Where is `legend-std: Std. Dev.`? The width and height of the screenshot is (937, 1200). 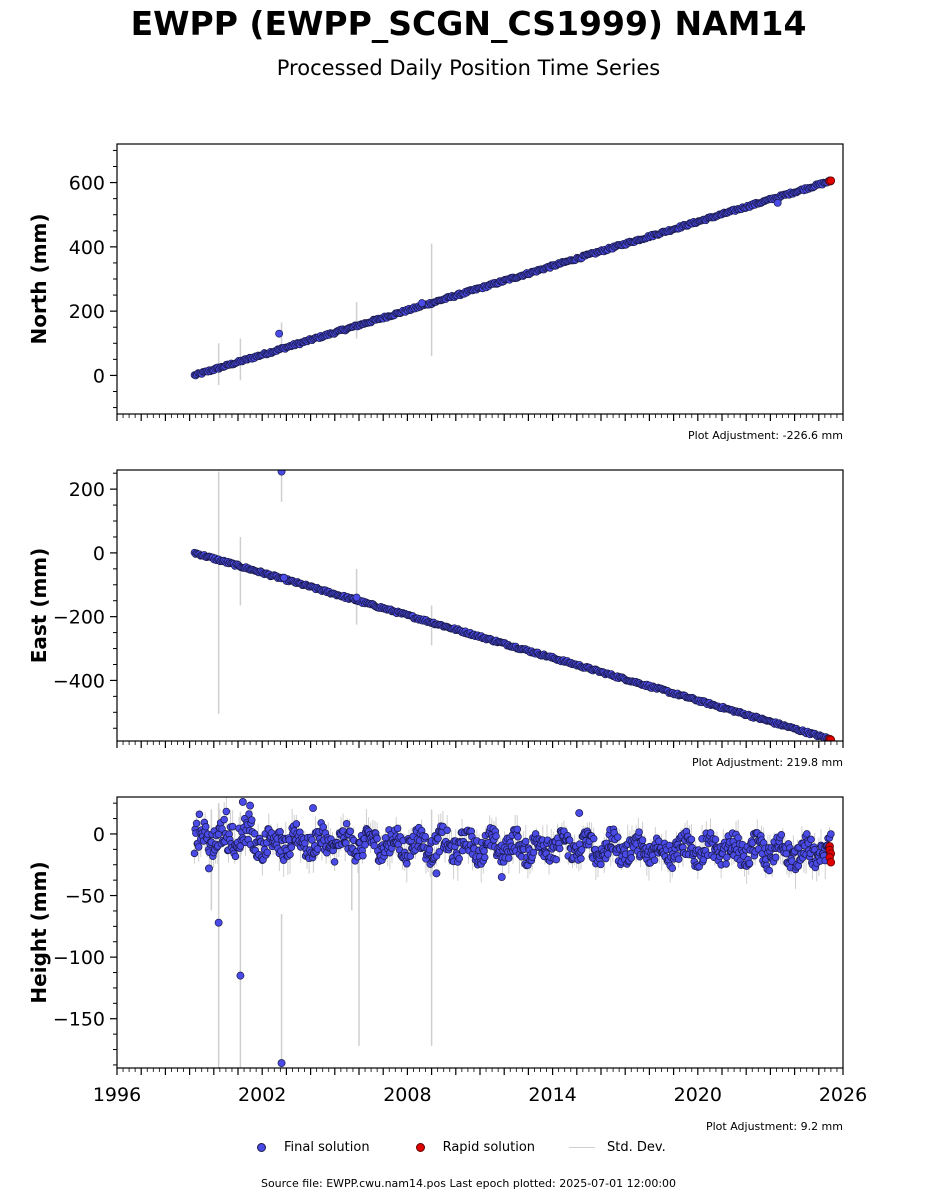 legend-std: Std. Dev. is located at coordinates (617, 1147).